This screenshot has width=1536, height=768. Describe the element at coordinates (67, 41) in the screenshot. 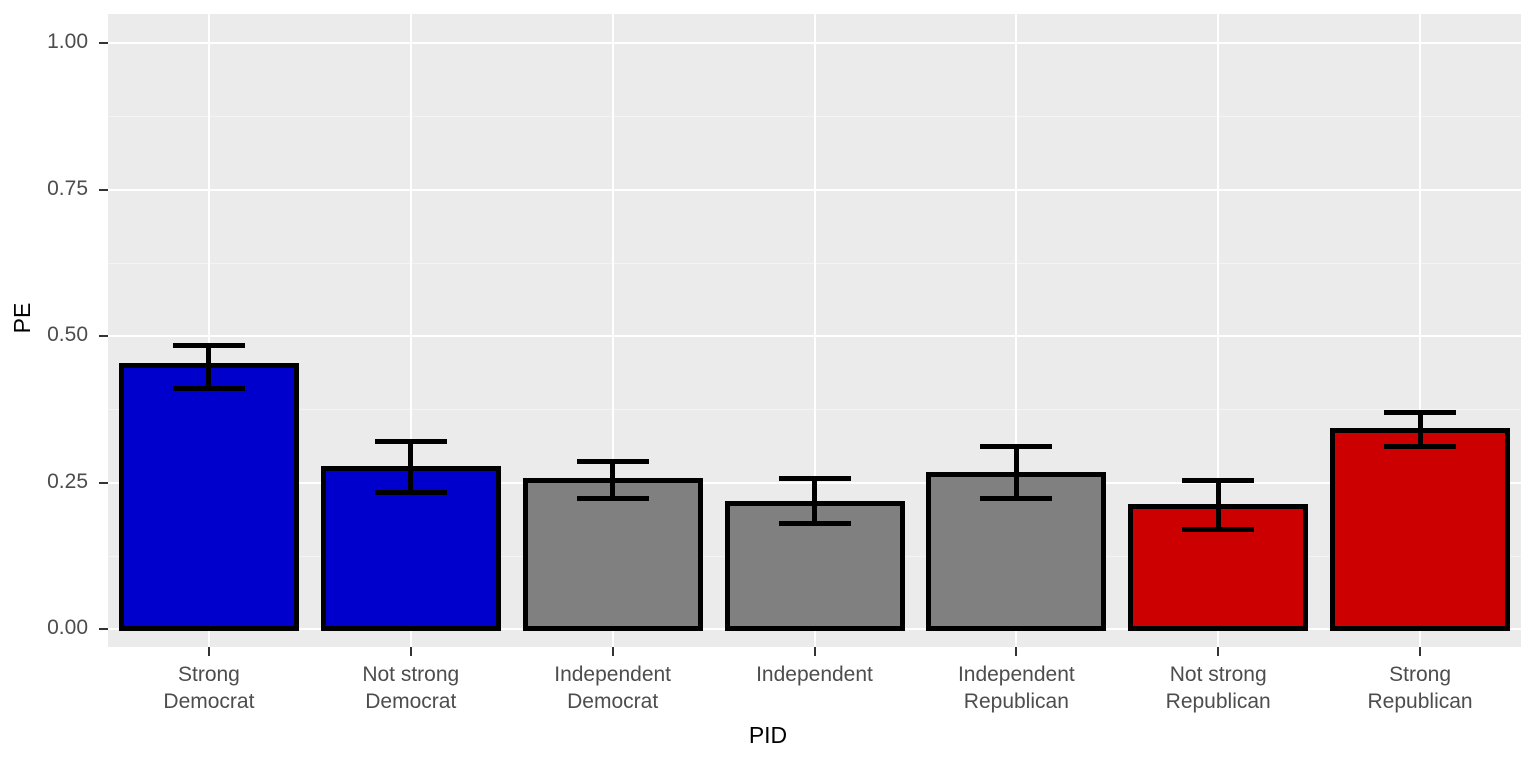

I see `y-tick-label: 1.00` at that location.